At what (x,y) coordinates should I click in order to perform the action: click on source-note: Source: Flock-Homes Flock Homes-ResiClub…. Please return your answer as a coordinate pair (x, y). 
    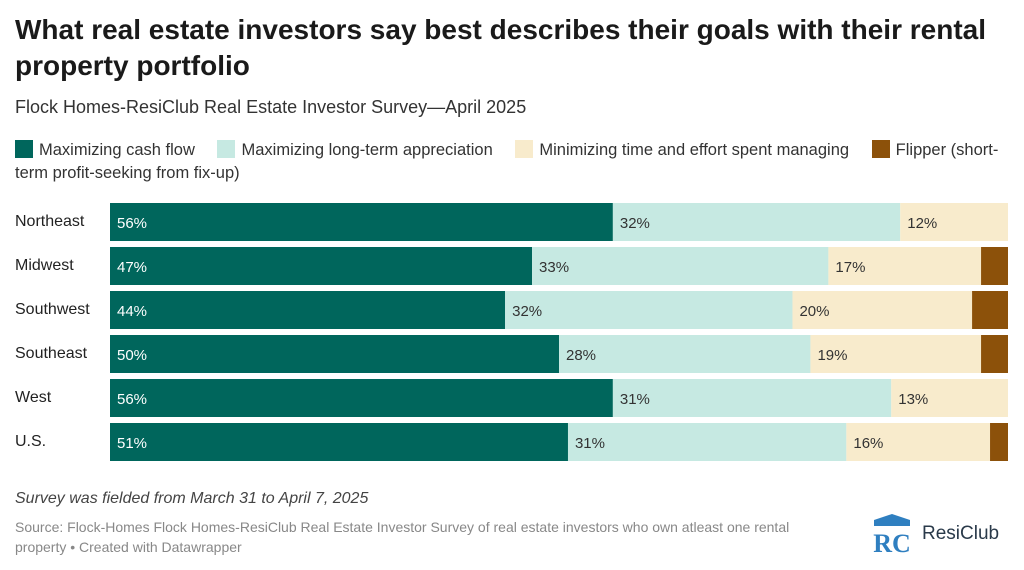
    Looking at the image, I should click on (402, 537).